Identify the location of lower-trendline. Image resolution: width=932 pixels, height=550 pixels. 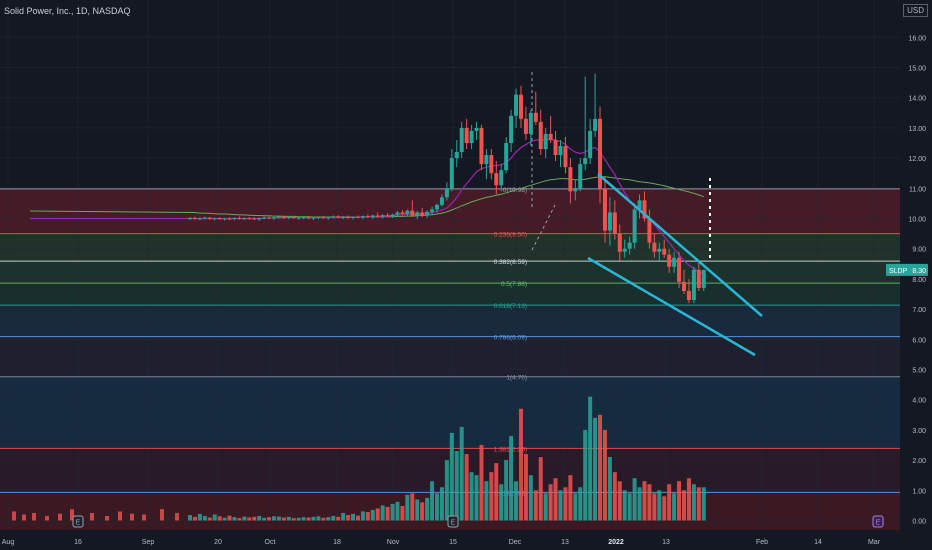
(671, 306).